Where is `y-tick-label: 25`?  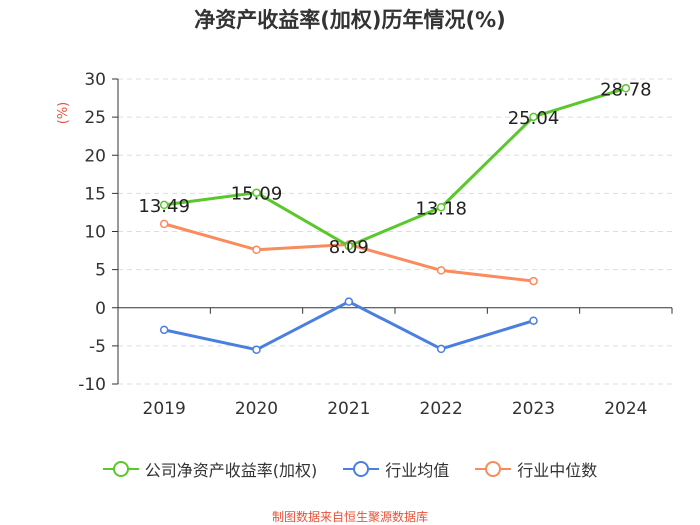
y-tick-label: 25 is located at coordinates (95, 118).